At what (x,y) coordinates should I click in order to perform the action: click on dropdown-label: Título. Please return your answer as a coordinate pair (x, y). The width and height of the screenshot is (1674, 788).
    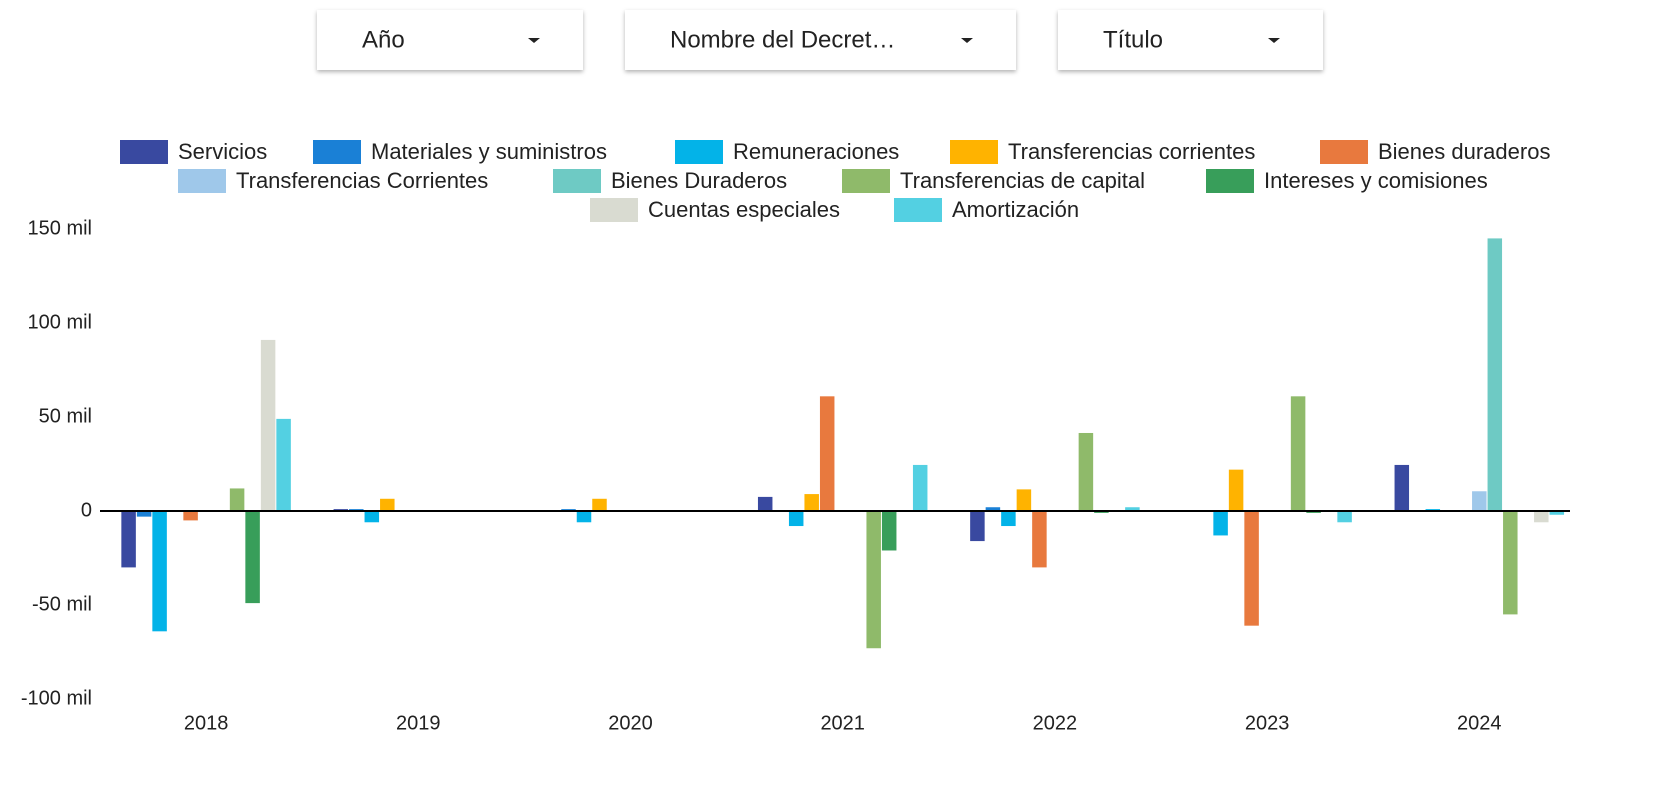
    Looking at the image, I should click on (1133, 39).